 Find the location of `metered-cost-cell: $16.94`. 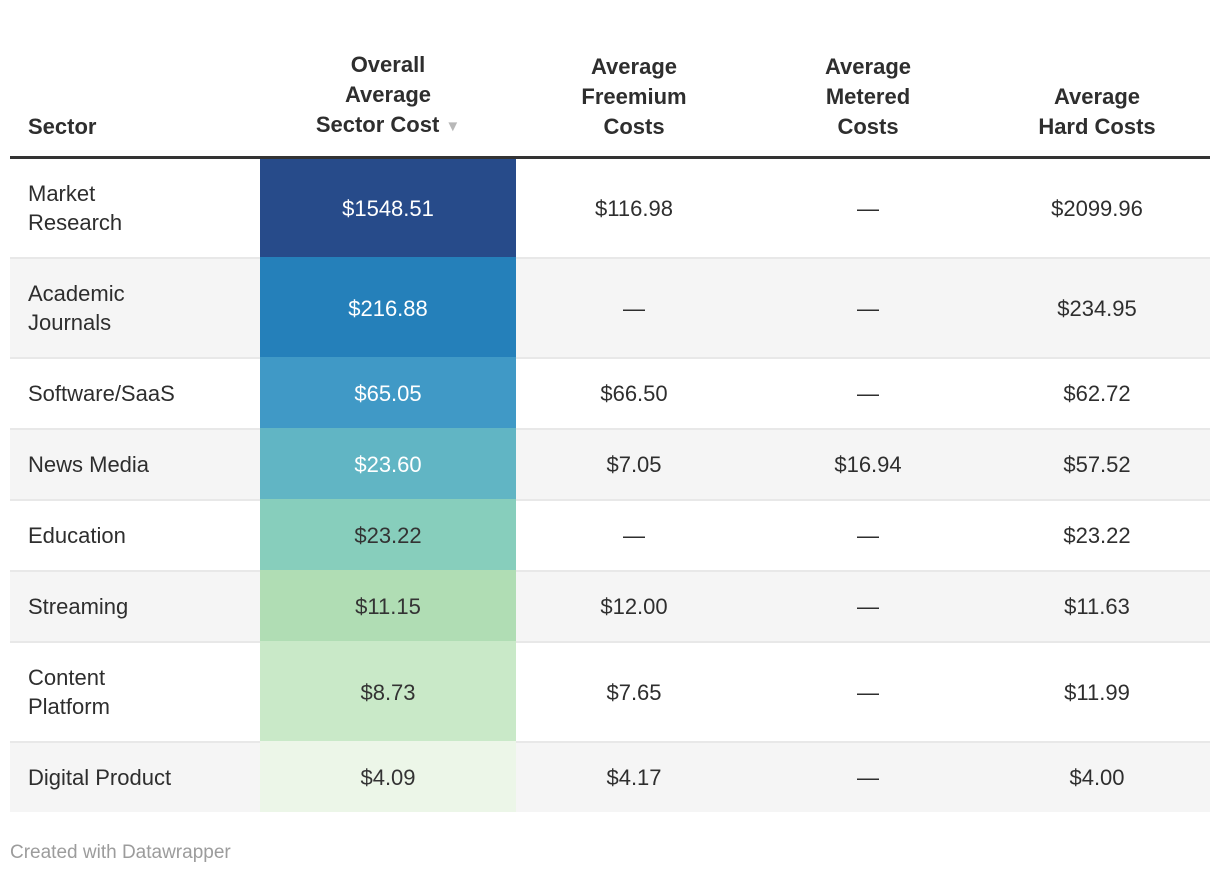

metered-cost-cell: $16.94 is located at coordinates (868, 463).